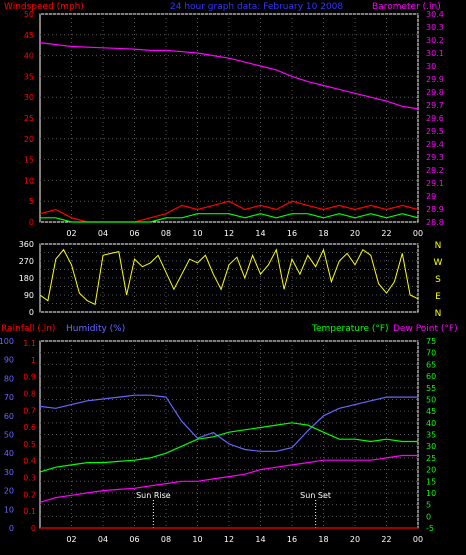 Image resolution: width=466 pixels, height=555 pixels. Describe the element at coordinates (95, 329) in the screenshot. I see `humidity-axis-label: Humidity (%)` at that location.